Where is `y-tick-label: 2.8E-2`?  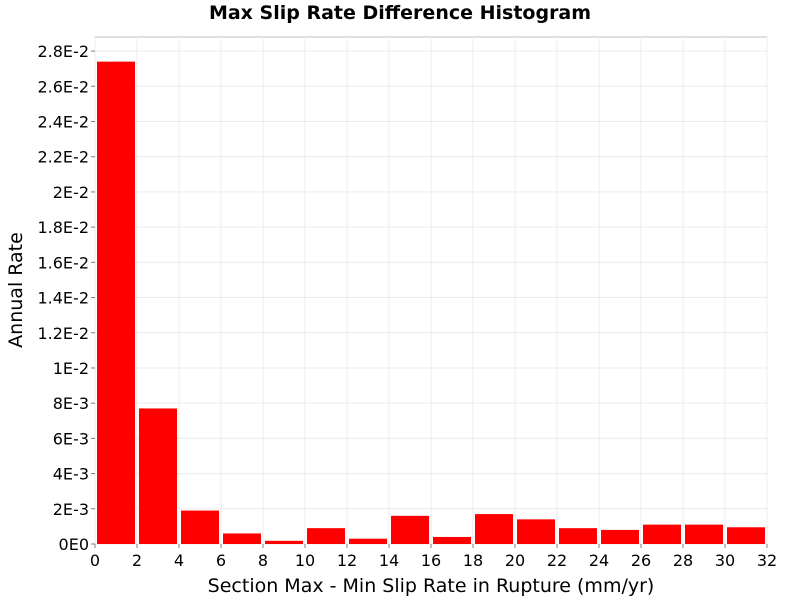 y-tick-label: 2.8E-2 is located at coordinates (63, 51).